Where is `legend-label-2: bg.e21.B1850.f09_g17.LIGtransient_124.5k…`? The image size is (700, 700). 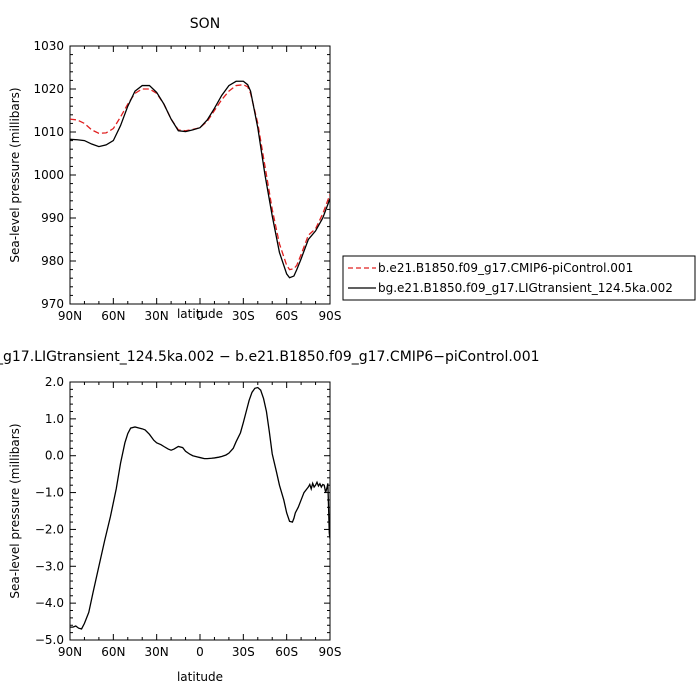
legend-label-2: bg.e21.B1850.f09_g17.LIGtransient_124.5k… is located at coordinates (525, 288).